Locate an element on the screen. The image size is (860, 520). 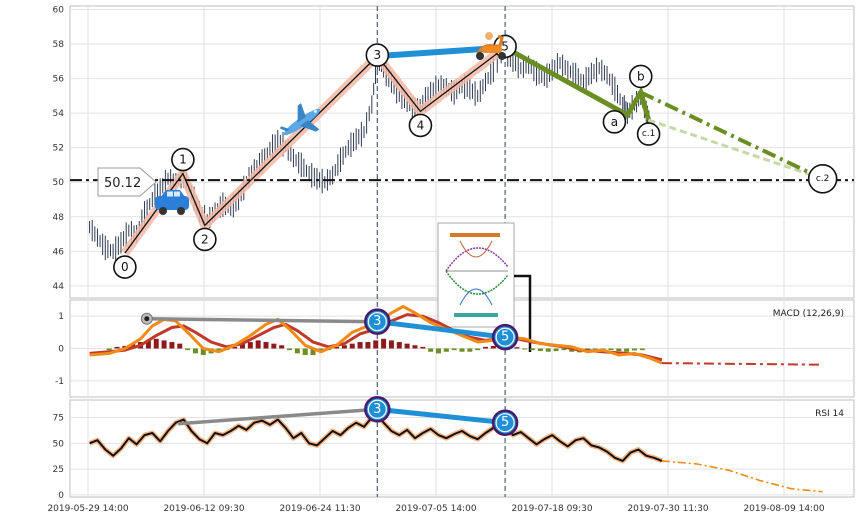
price-y-tick: 58 is located at coordinates (59, 45).